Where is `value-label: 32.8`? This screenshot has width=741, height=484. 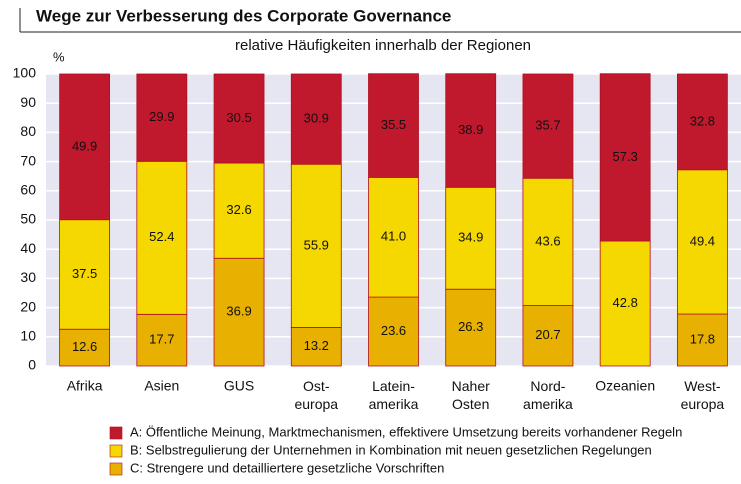
value-label: 32.8 is located at coordinates (702, 120).